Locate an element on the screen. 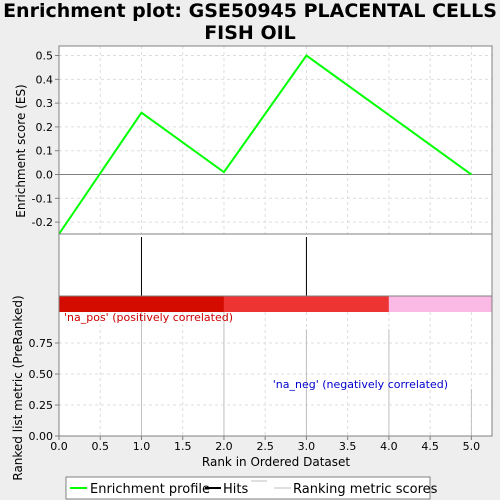 The image size is (500, 500). legend-label-ranking-metric-scores: Ranking metric scores is located at coordinates (365, 489).